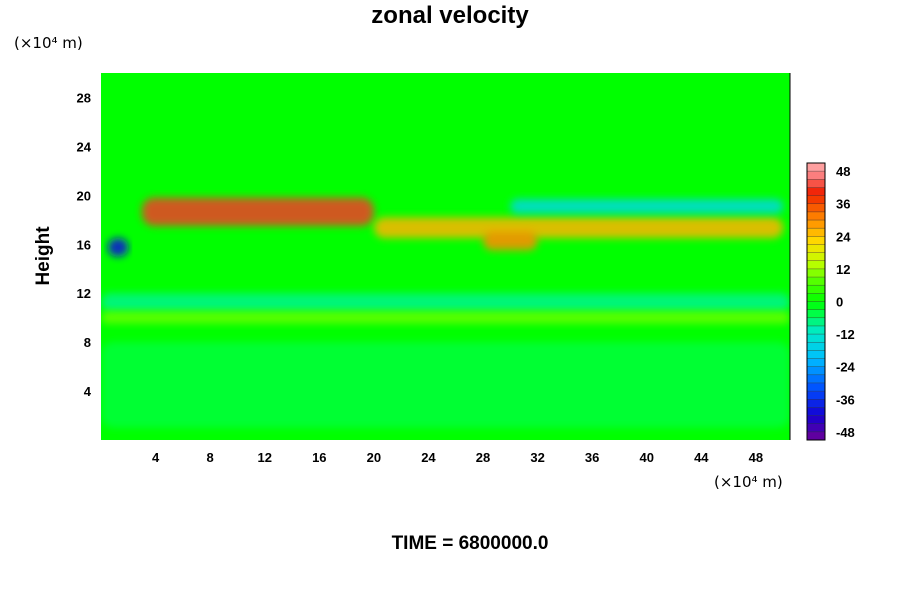 The width and height of the screenshot is (900, 600). Describe the element at coordinates (319, 457) in the screenshot. I see `x-tick-label: 16` at that location.